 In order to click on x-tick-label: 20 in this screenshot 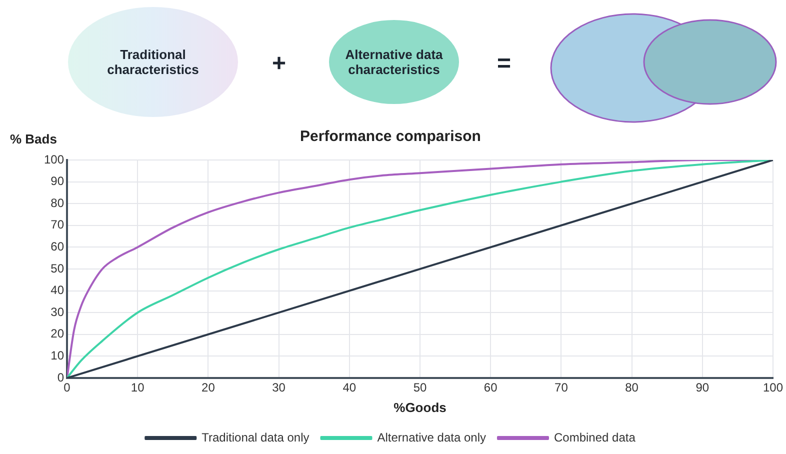, I will do `click(209, 387)`.